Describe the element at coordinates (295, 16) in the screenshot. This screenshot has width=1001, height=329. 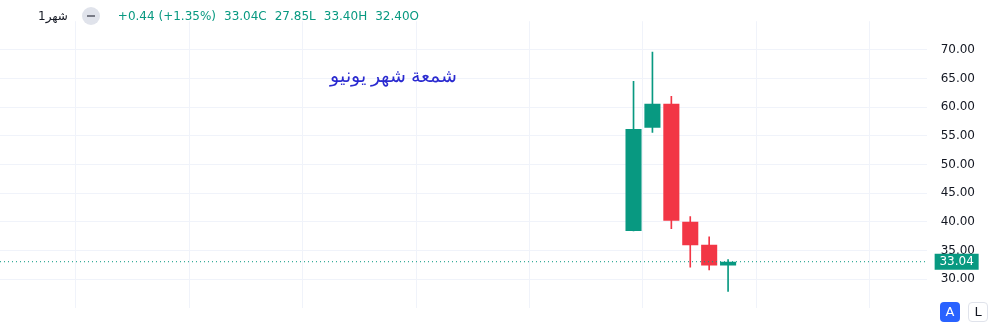
I see `annotation: 27.85L` at that location.